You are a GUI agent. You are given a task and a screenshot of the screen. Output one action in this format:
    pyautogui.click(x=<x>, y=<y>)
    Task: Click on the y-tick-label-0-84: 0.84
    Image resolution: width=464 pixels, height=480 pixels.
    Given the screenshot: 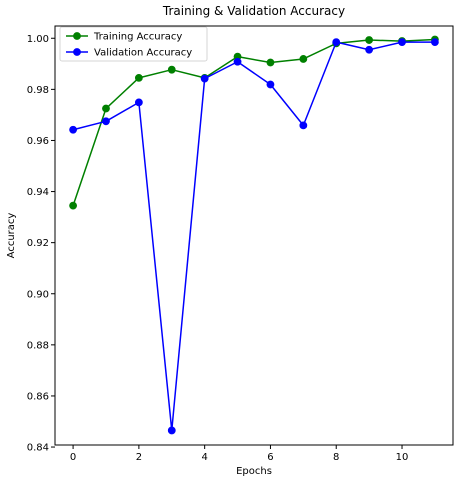 What is the action you would take?
    pyautogui.click(x=38, y=448)
    